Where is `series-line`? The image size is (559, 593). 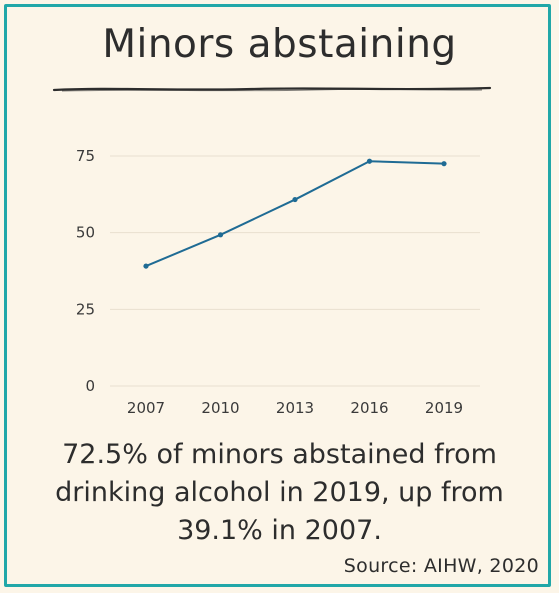
series-line is located at coordinates (295, 214).